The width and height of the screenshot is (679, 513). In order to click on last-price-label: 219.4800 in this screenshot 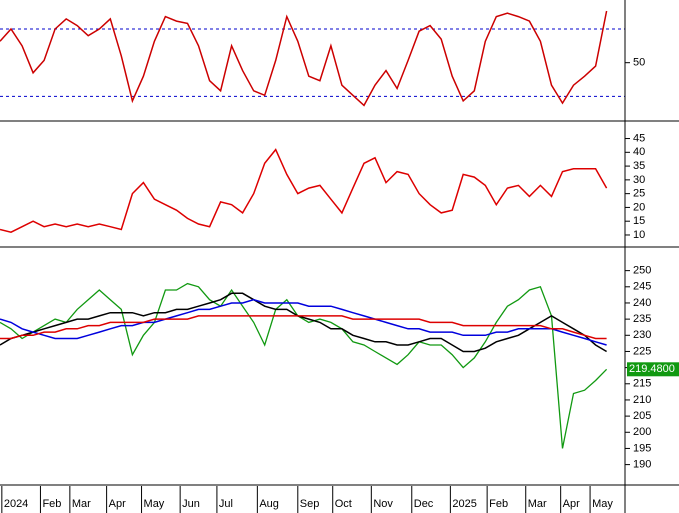, I will do `click(652, 369)`.